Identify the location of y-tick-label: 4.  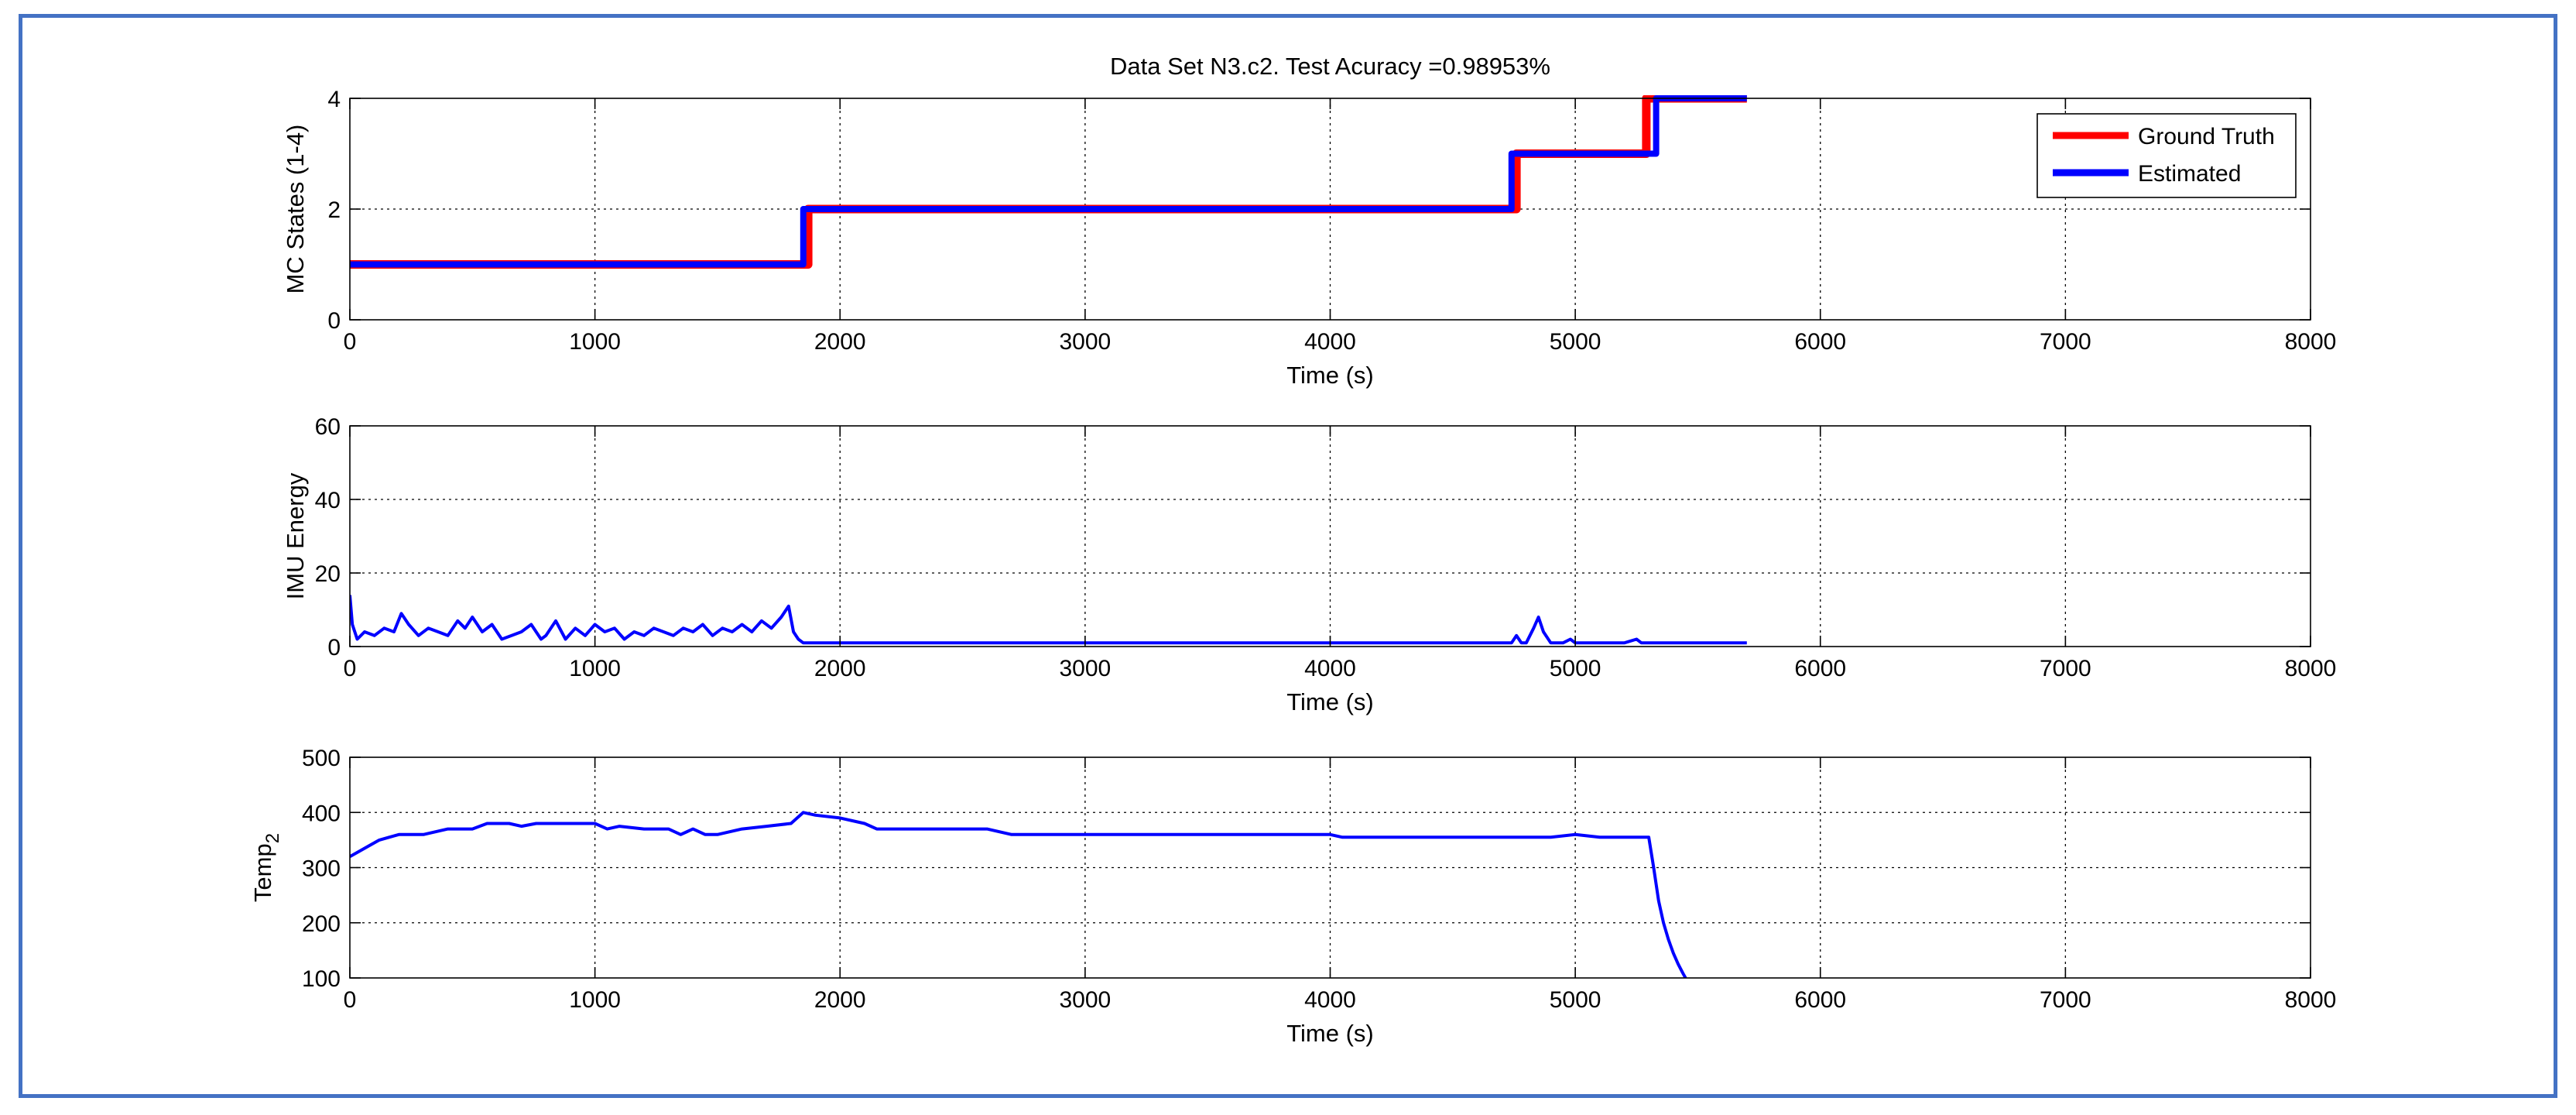
(334, 99).